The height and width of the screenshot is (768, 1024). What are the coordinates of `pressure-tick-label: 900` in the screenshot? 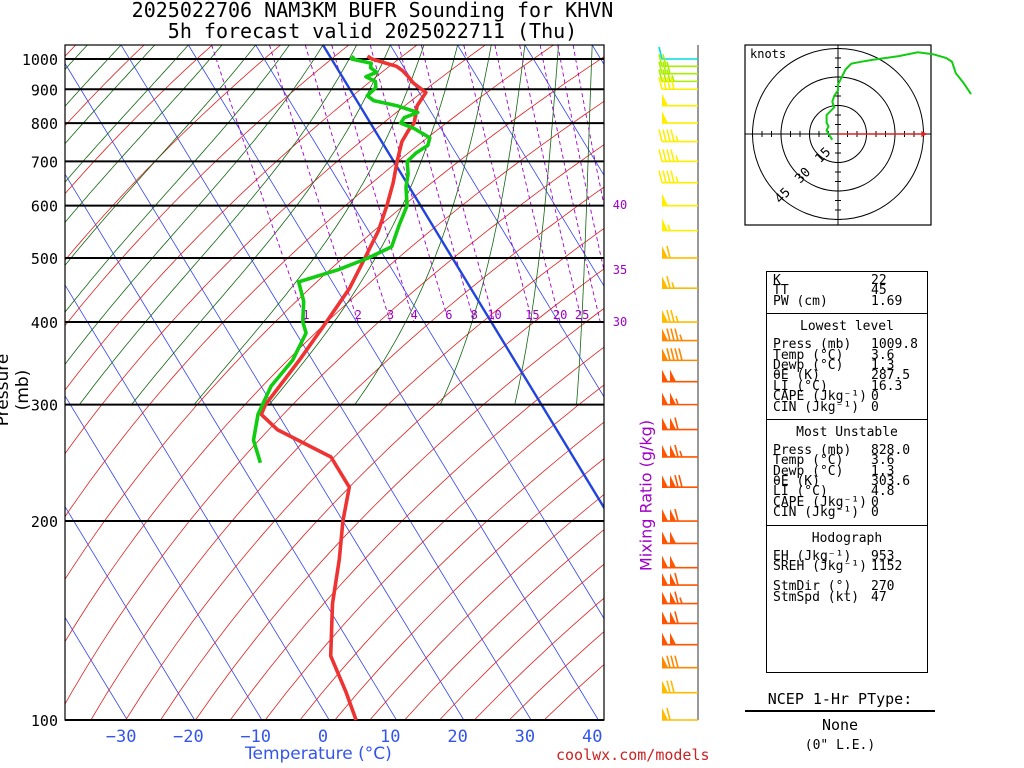 It's located at (44, 90).